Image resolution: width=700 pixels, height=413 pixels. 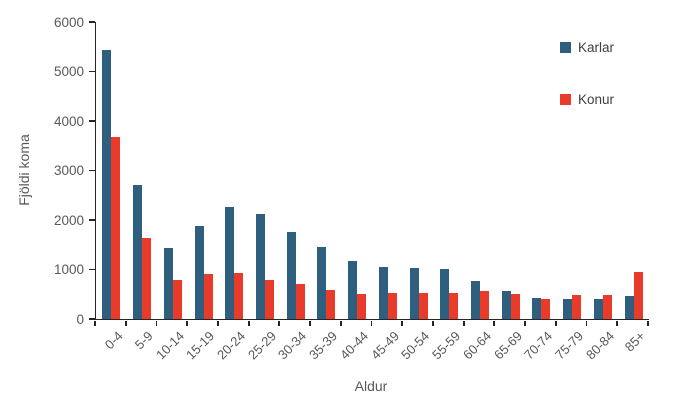 What do you see at coordinates (565, 47) in the screenshot?
I see `legend-swatch-karlar` at bounding box center [565, 47].